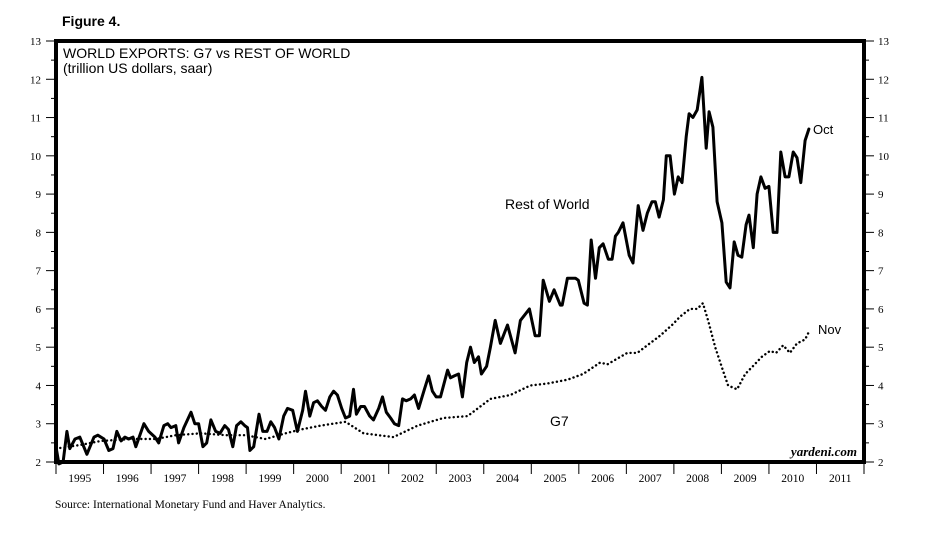  Describe the element at coordinates (39, 195) in the screenshot. I see `y-tick-label-left: 9` at that location.